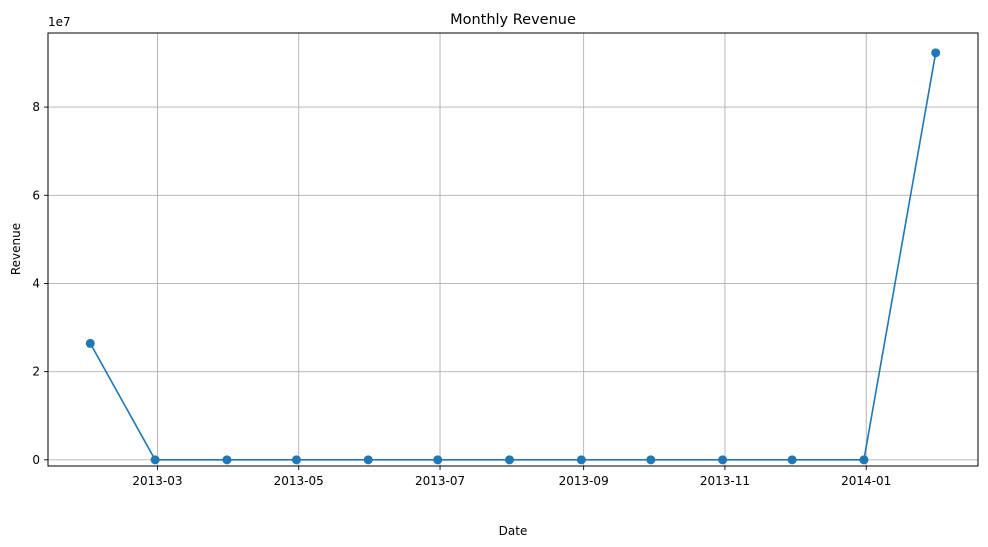 The width and height of the screenshot is (988, 547). Describe the element at coordinates (584, 481) in the screenshot. I see `x-tick-label: 2013-09` at that location.